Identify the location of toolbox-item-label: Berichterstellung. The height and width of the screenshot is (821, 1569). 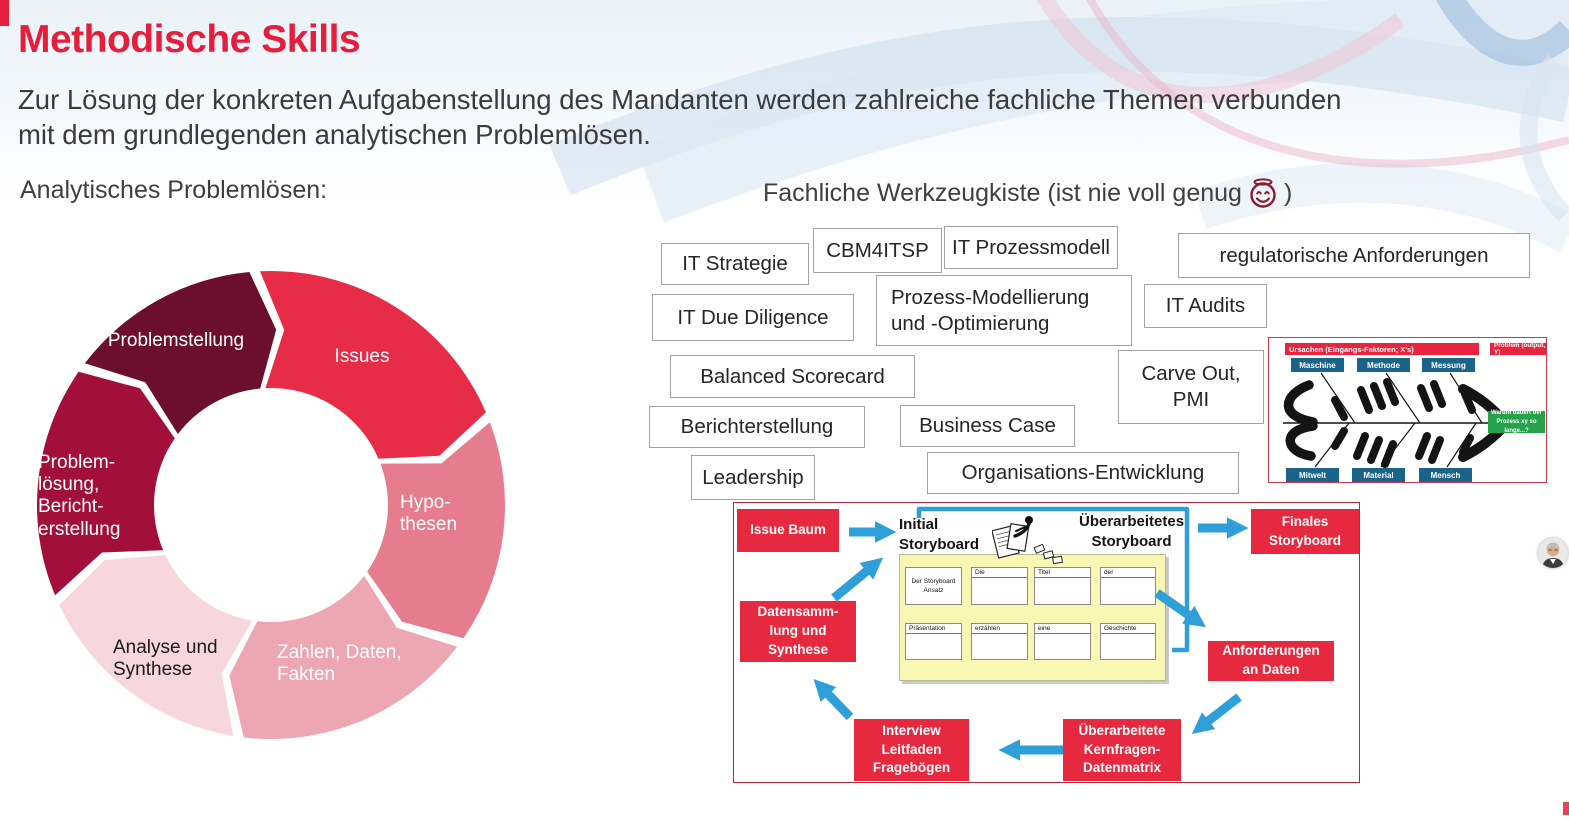
(757, 427).